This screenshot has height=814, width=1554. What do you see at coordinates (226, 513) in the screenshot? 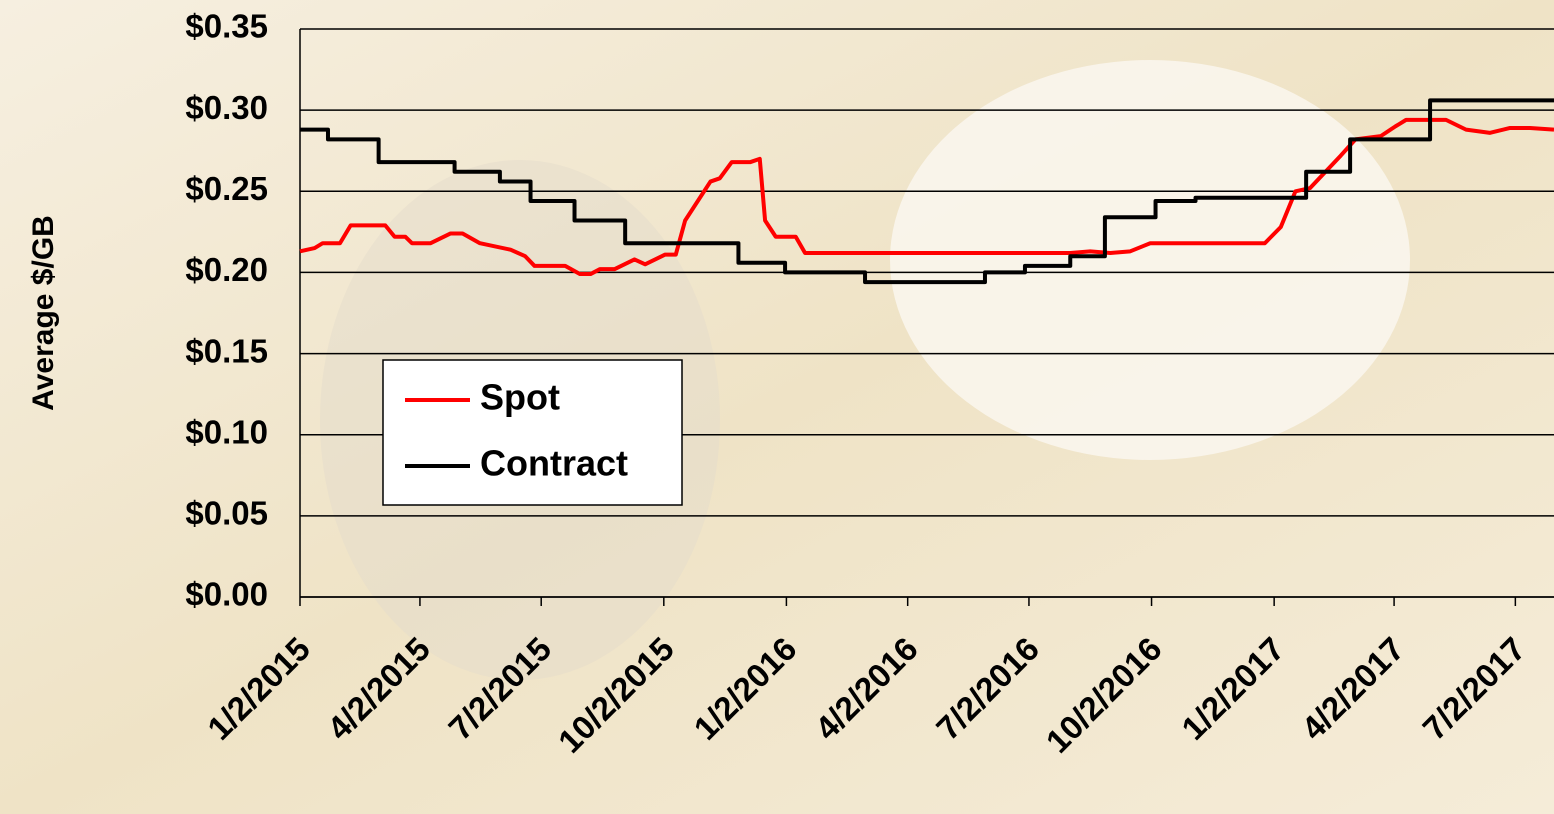
I see `y-tick-label: $0.05` at bounding box center [226, 513].